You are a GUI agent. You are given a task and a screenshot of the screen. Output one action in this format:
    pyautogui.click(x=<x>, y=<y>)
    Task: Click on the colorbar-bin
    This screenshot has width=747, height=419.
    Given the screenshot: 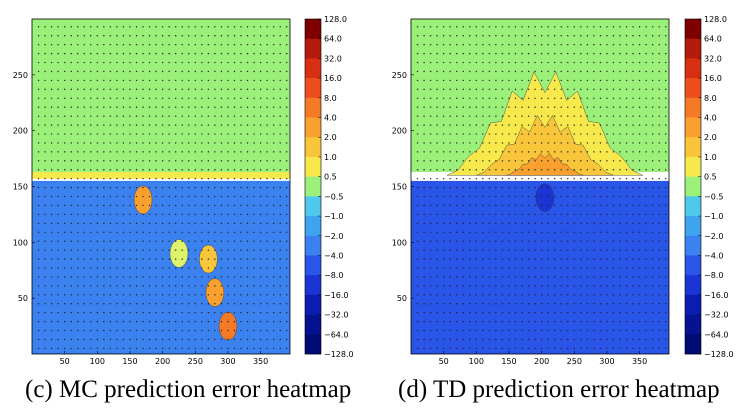 What is the action you would take?
    pyautogui.click(x=313, y=147)
    